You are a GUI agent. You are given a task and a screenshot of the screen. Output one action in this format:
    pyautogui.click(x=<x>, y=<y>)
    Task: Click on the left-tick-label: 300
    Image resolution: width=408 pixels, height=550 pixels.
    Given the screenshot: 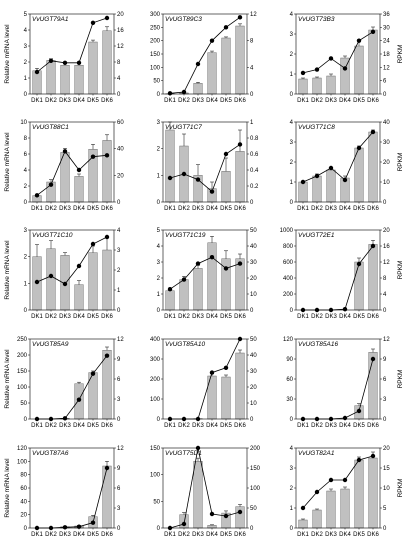 What is the action you would take?
    pyautogui.click(x=155, y=15)
    